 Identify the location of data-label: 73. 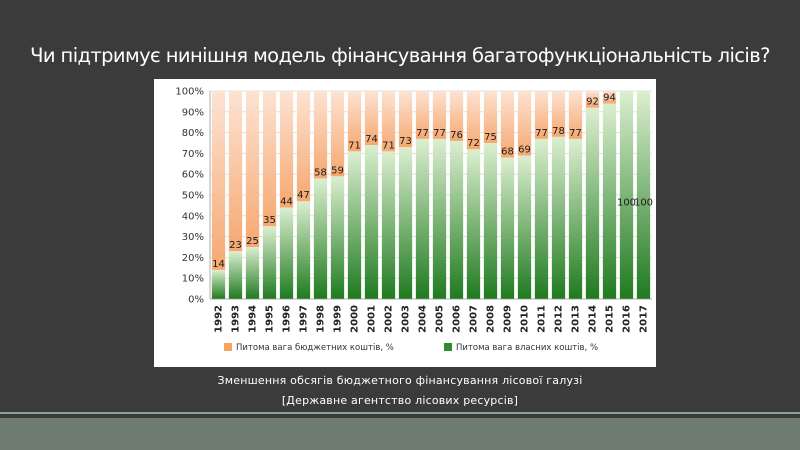
(405, 141).